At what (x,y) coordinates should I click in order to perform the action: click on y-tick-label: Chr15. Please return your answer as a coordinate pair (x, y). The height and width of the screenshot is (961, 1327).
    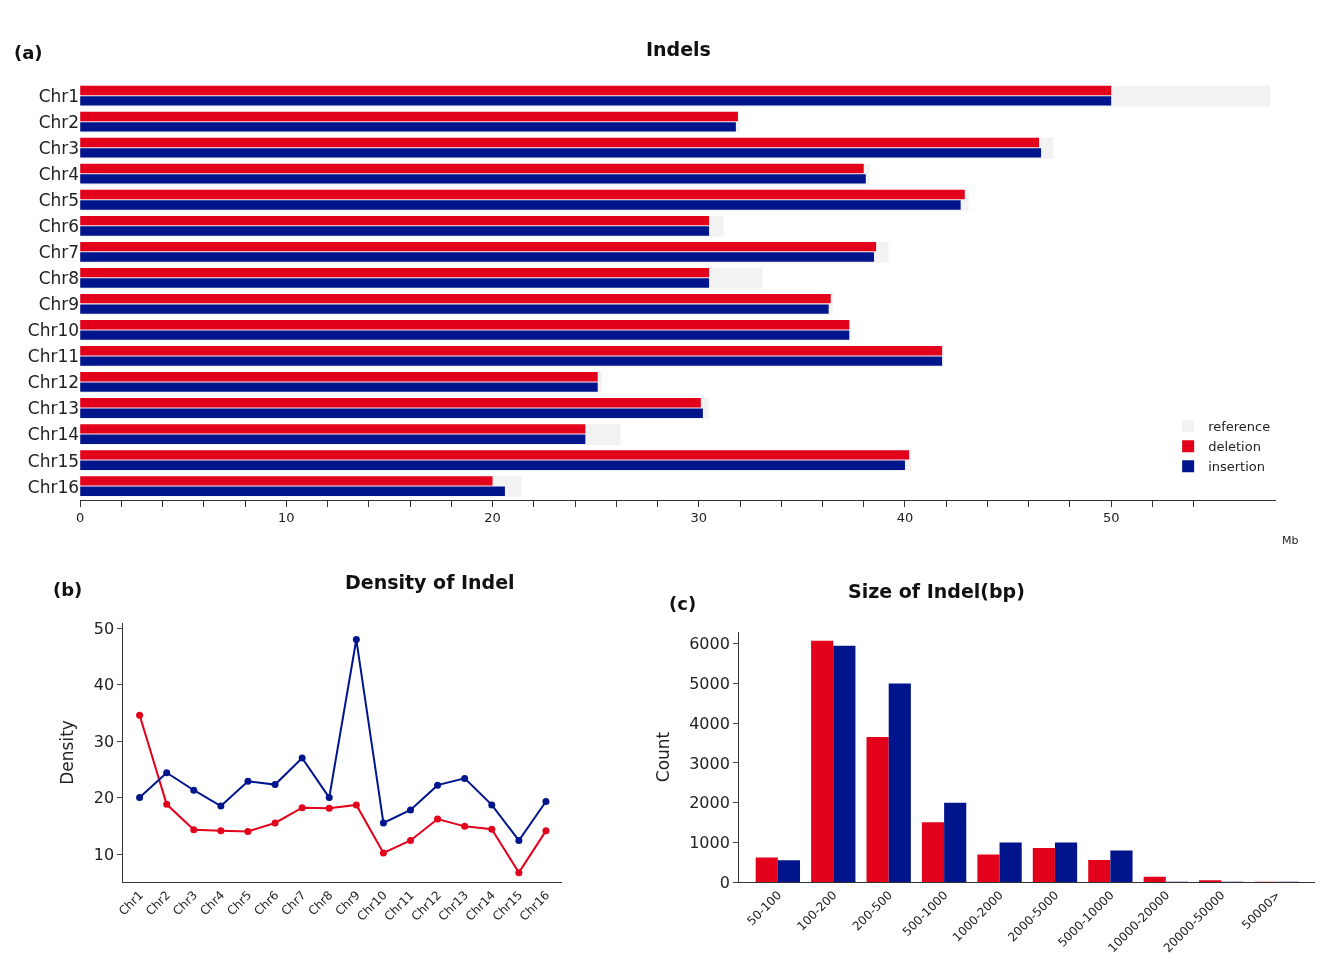
    Looking at the image, I should click on (53, 460).